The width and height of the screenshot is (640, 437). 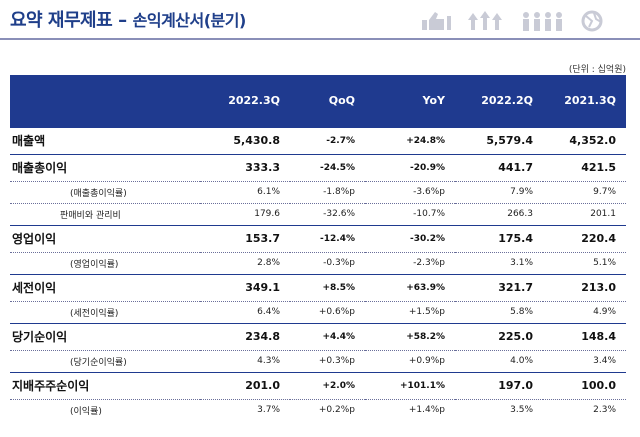 What do you see at coordinates (499, 336) in the screenshot?
I see `cell-2022-2q: 225.0` at bounding box center [499, 336].